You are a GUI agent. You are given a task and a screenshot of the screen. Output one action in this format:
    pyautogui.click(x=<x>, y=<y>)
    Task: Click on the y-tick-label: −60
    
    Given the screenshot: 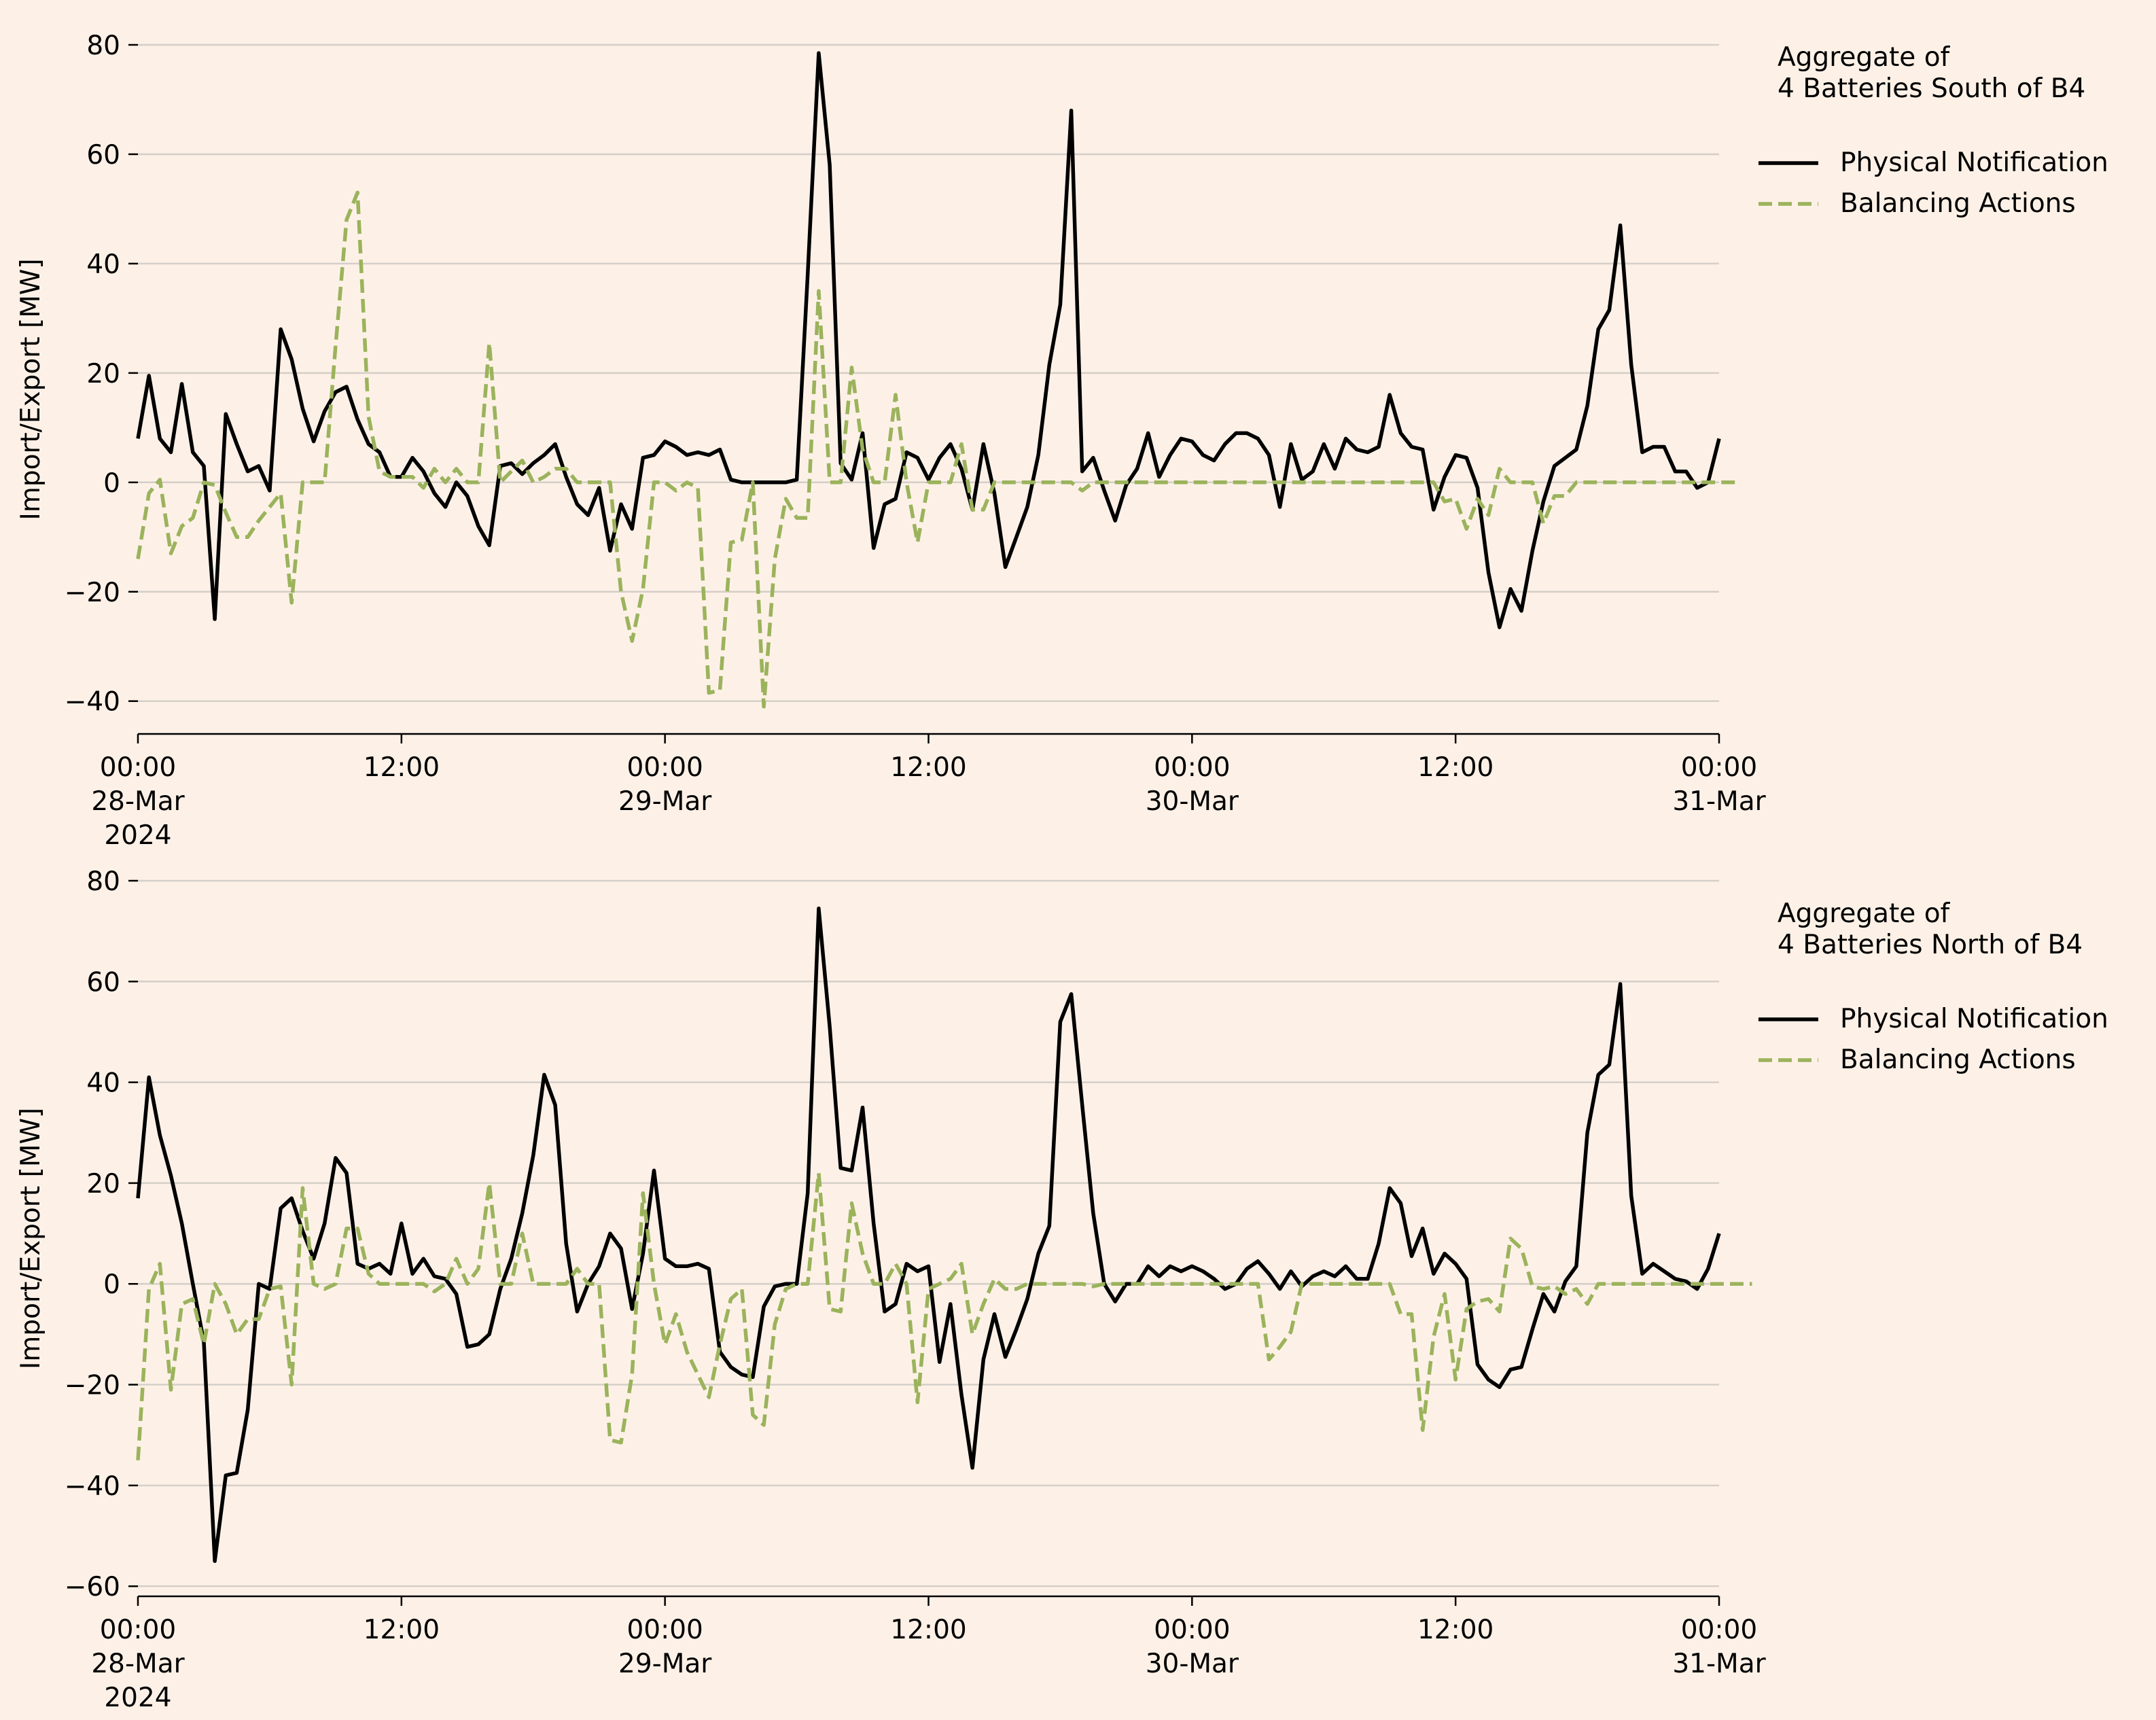 What is the action you would take?
    pyautogui.click(x=93, y=1587)
    